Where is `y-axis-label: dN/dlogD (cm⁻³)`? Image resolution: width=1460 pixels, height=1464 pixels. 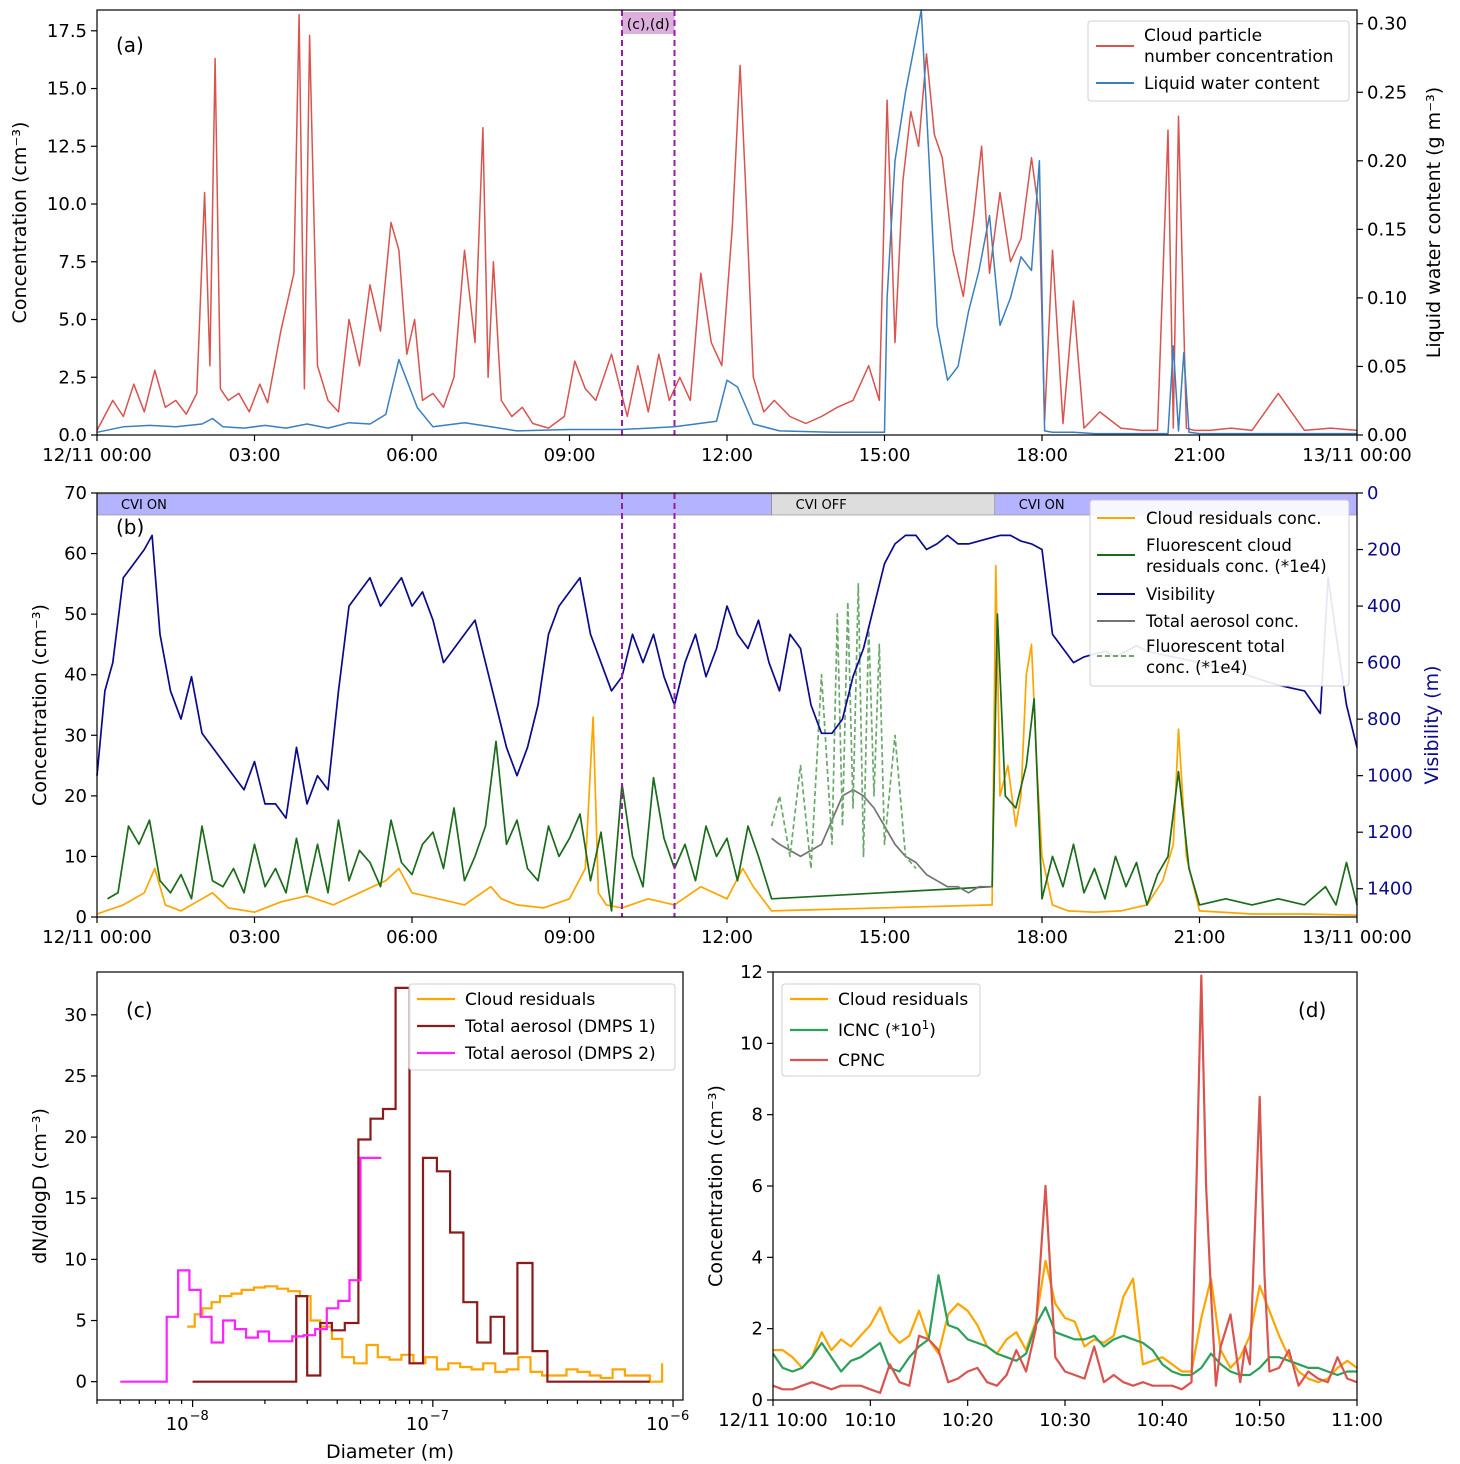 y-axis-label: dN/dlogD (cm⁻³) is located at coordinates (40, 1186).